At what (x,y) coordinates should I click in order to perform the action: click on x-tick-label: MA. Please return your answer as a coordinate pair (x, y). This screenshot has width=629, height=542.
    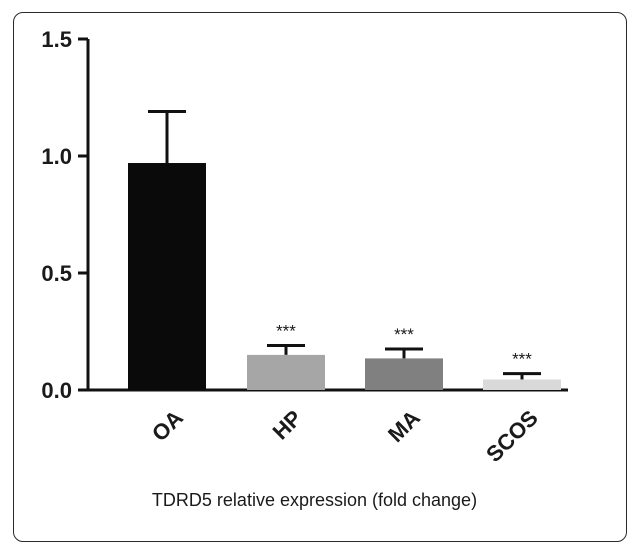
    Looking at the image, I should click on (404, 426).